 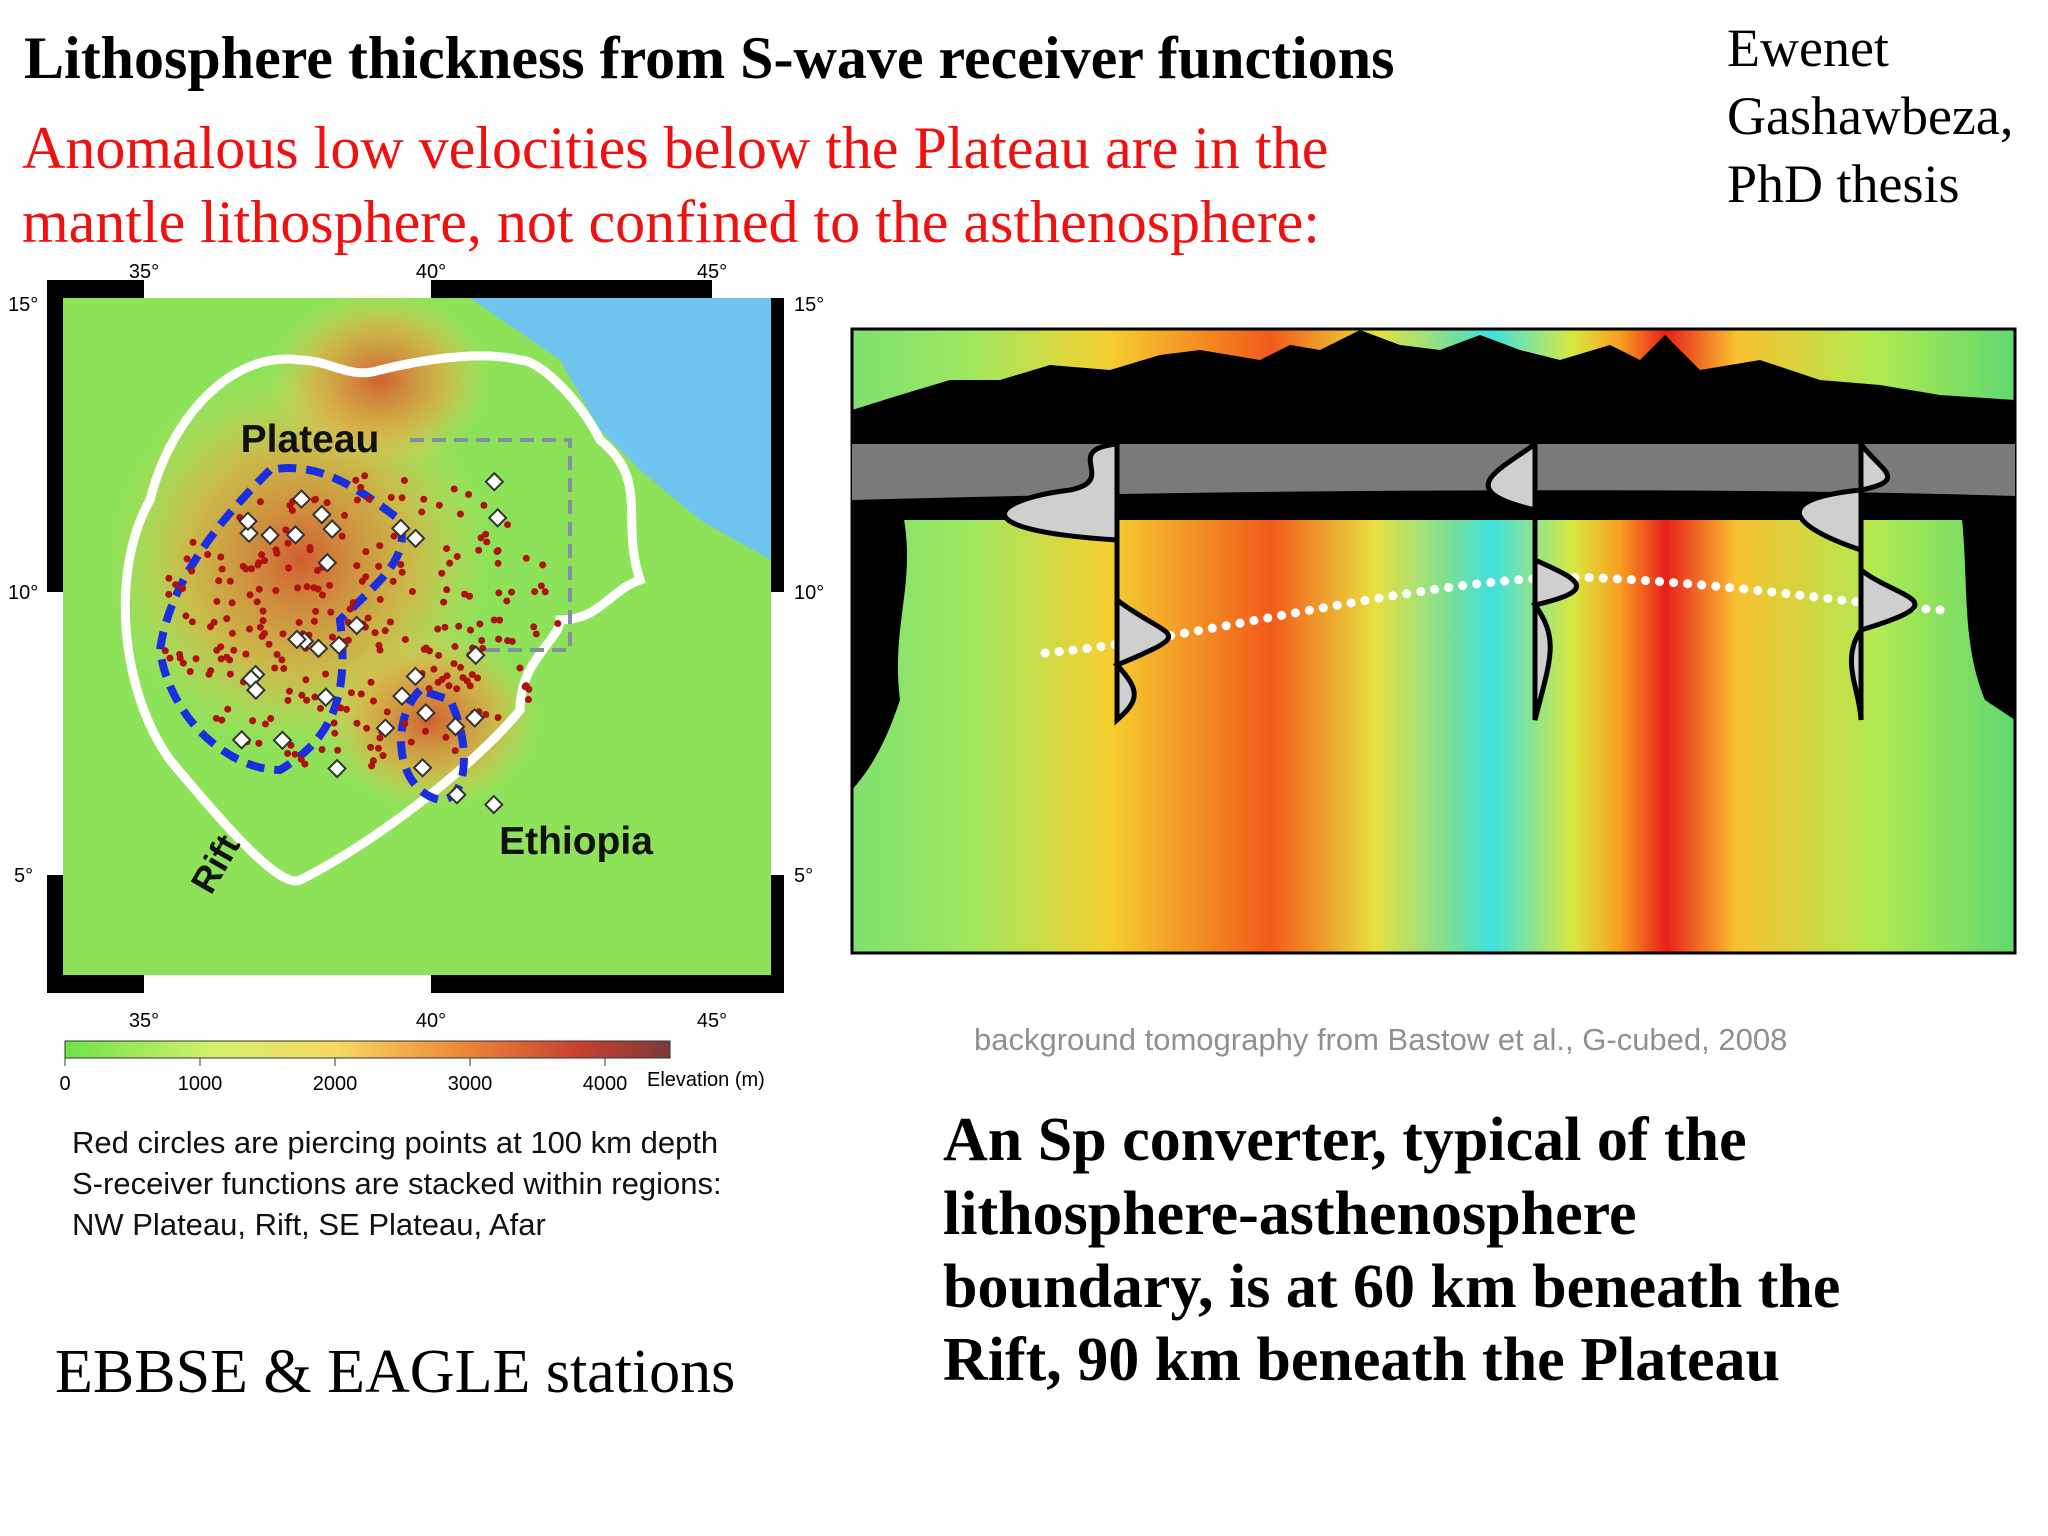 What do you see at coordinates (1345, 1140) in the screenshot?
I see `conclusion-line: An Sp converter, typical of the` at bounding box center [1345, 1140].